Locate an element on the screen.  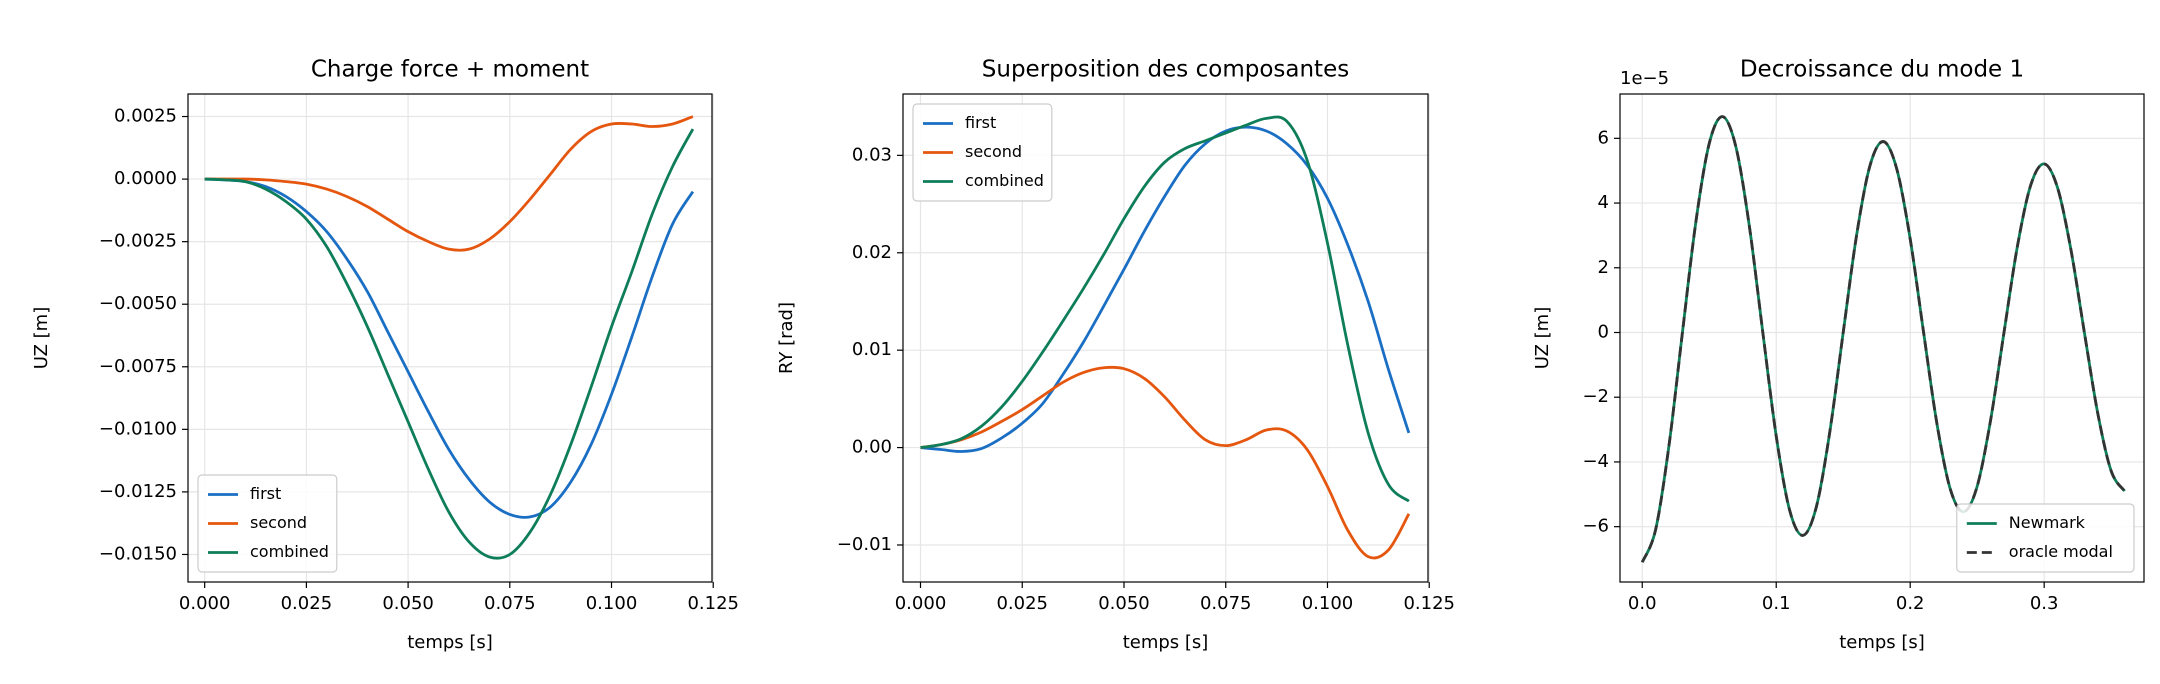
chart-title: Charge force + moment is located at coordinates (450, 70).